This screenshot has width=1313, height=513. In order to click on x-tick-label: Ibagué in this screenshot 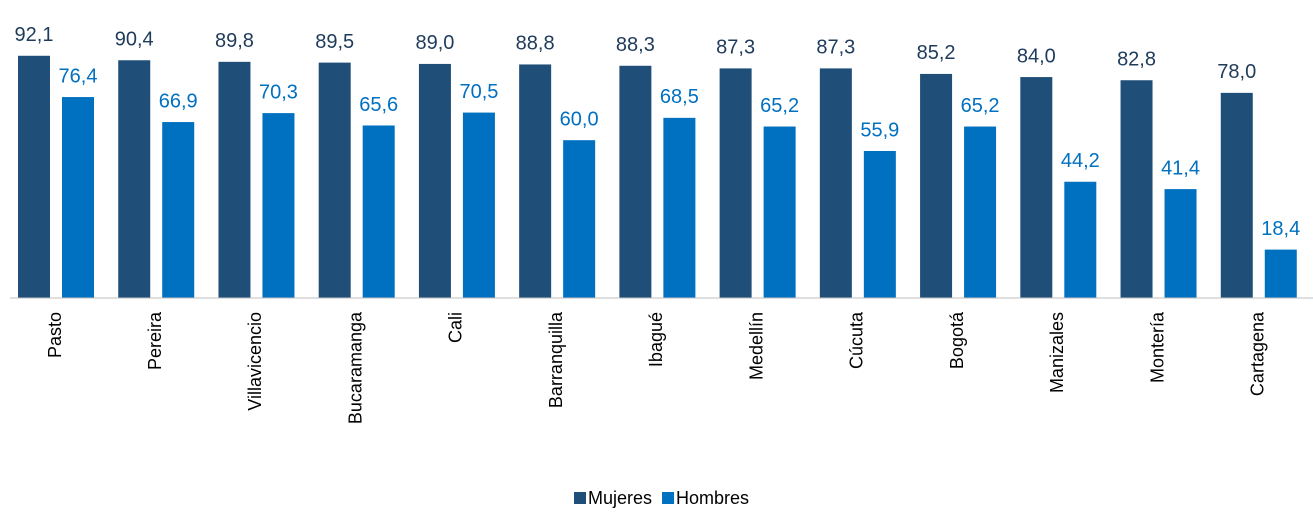, I will do `click(656, 339)`.